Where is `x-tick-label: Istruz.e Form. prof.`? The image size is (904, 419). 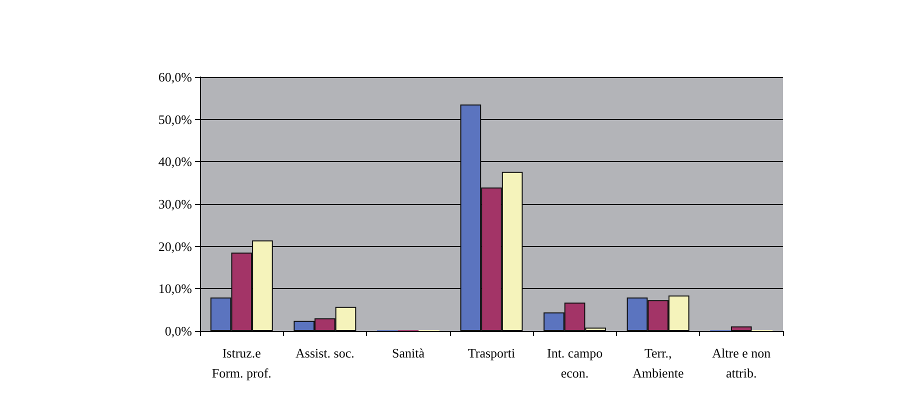
x-tick-label: Istruz.e Form. prof. is located at coordinates (242, 363).